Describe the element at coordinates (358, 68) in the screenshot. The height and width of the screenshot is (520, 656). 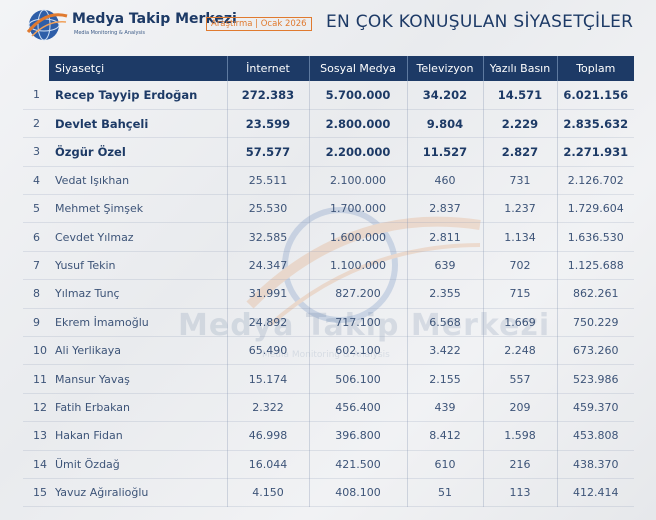
I see `column-header-social-media: Sosyal Medya` at that location.